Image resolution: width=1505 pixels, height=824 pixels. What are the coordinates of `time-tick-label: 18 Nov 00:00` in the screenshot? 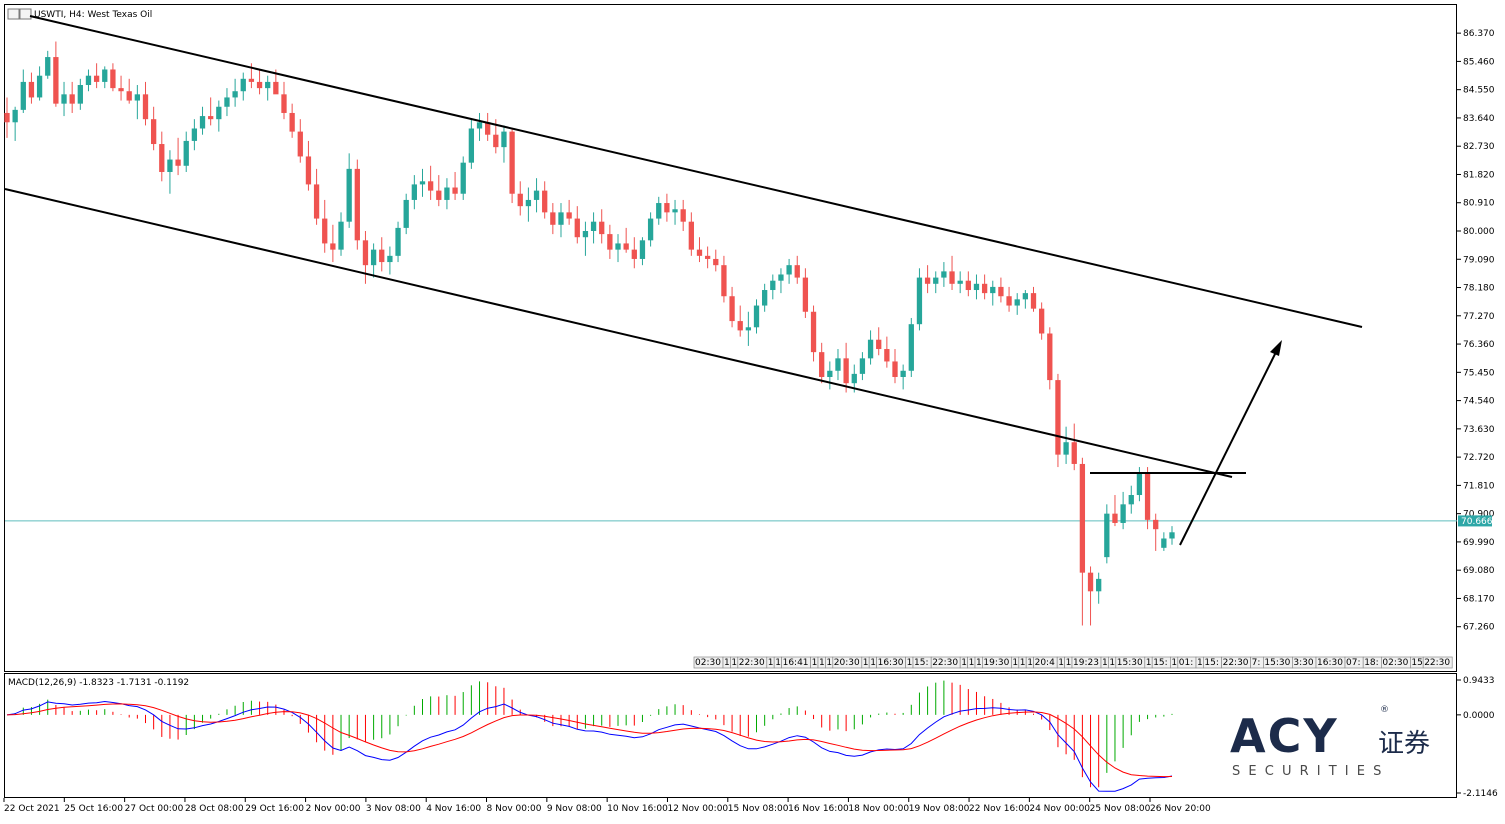 It's located at (878, 809).